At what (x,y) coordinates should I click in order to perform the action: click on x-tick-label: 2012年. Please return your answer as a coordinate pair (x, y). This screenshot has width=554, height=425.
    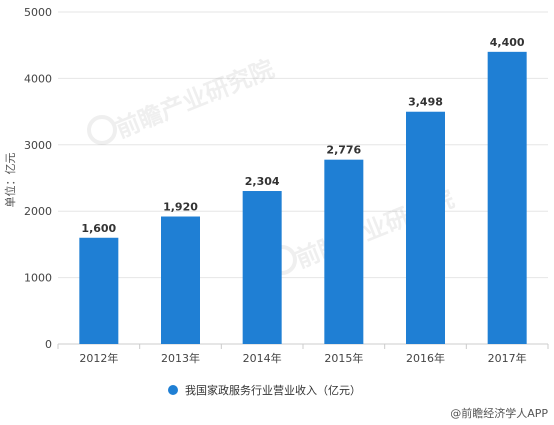
    Looking at the image, I should click on (98, 358).